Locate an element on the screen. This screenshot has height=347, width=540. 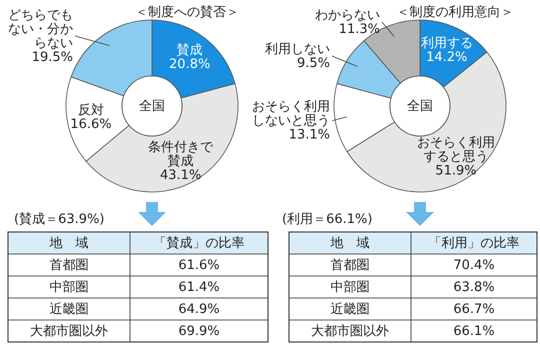
data-label: 43.1% is located at coordinates (181, 174).